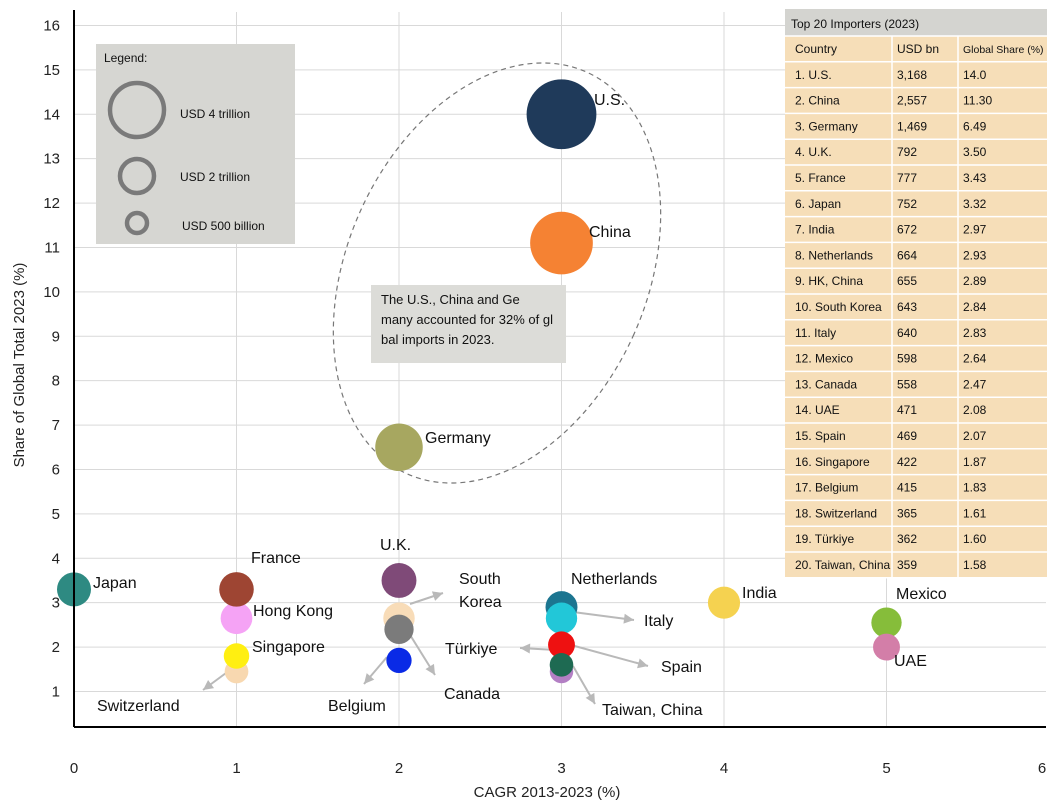 This screenshot has width=1048, height=801. What do you see at coordinates (458, 438) in the screenshot?
I see `point-label: Germany` at bounding box center [458, 438].